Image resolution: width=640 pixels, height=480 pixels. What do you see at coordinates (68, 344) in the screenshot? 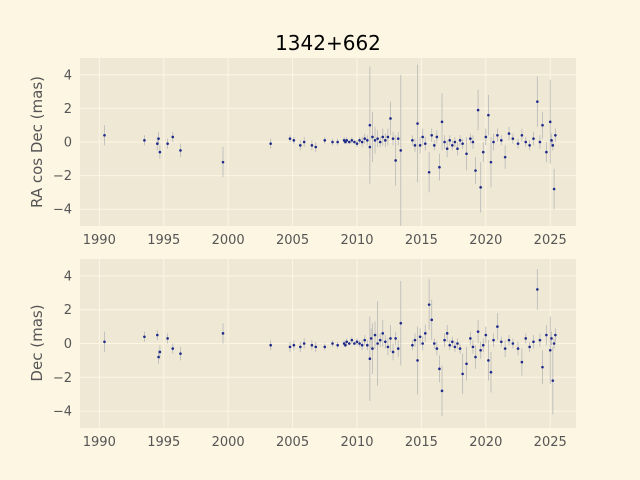
I see `dec-y-tick-label: 0` at bounding box center [68, 344].